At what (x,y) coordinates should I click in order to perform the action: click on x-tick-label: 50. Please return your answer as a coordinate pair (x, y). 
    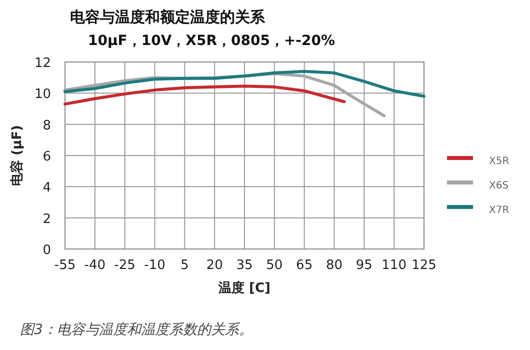
    Looking at the image, I should click on (274, 265).